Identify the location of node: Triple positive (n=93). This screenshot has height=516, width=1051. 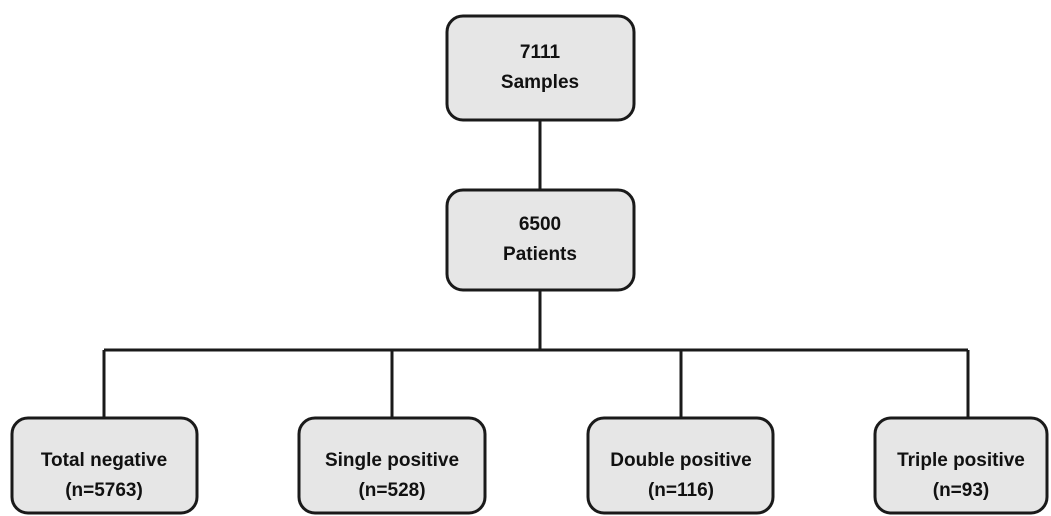
(961, 465).